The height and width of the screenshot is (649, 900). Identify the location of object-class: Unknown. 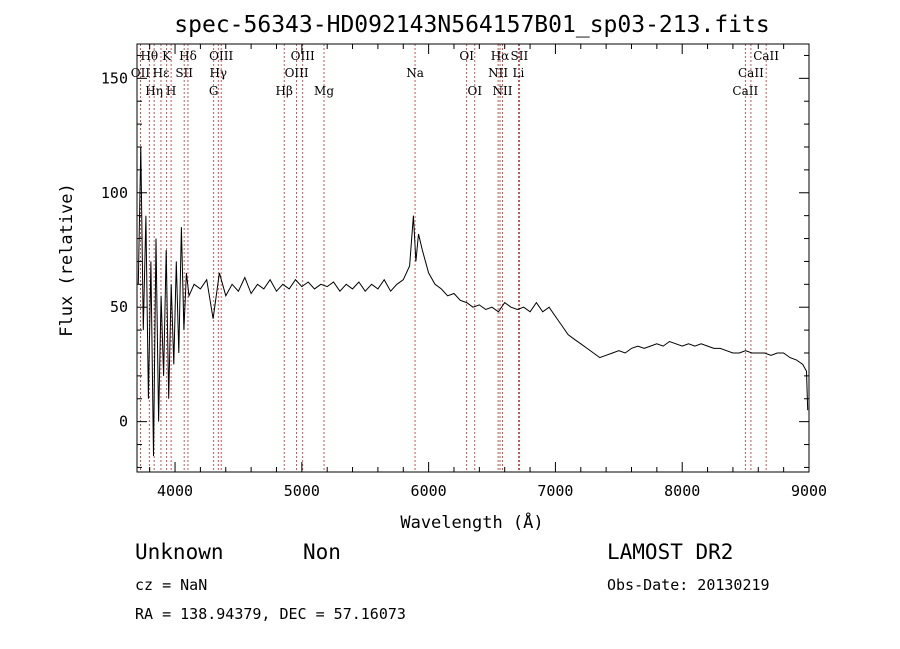
(179, 552).